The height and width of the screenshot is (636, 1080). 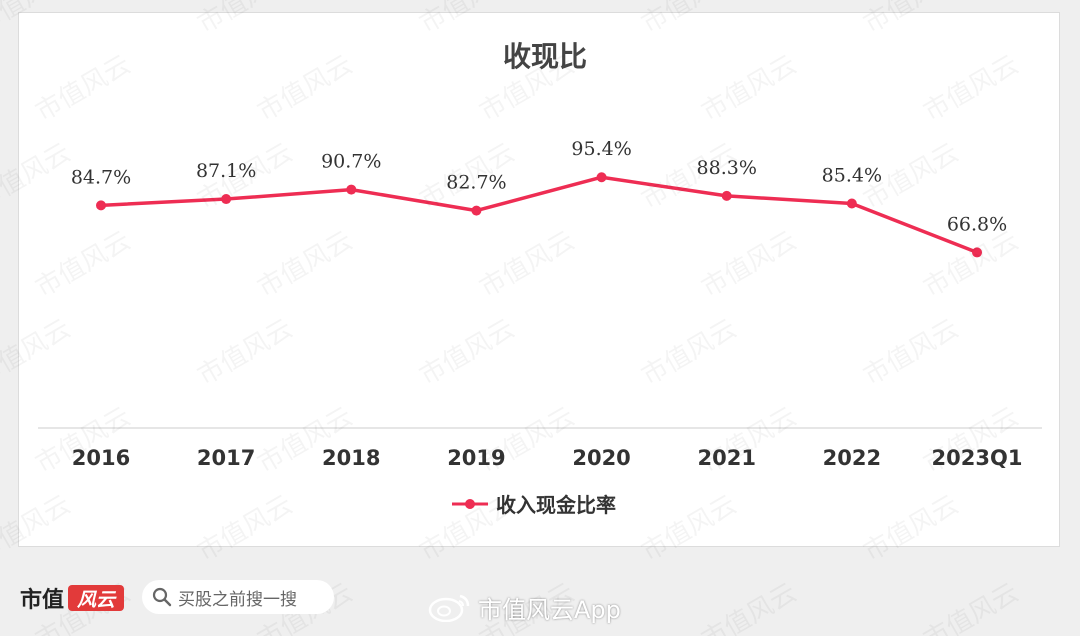 What do you see at coordinates (226, 171) in the screenshot?
I see `data-label: 87.1%` at bounding box center [226, 171].